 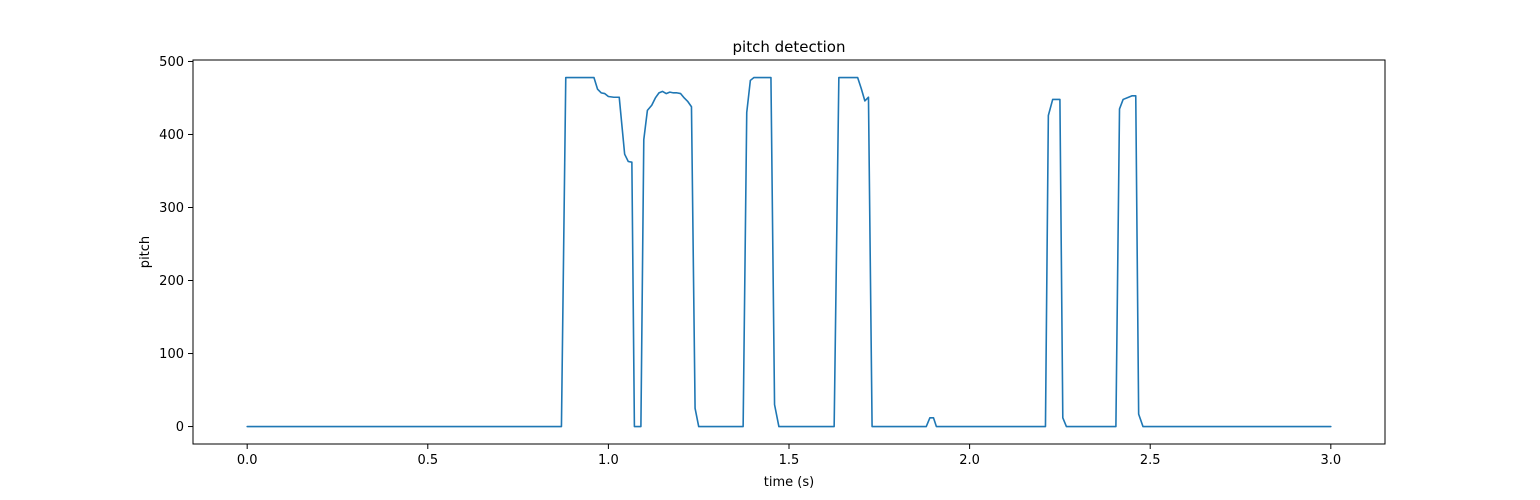 What do you see at coordinates (1150, 460) in the screenshot?
I see `x-tick-label: 2.5` at bounding box center [1150, 460].